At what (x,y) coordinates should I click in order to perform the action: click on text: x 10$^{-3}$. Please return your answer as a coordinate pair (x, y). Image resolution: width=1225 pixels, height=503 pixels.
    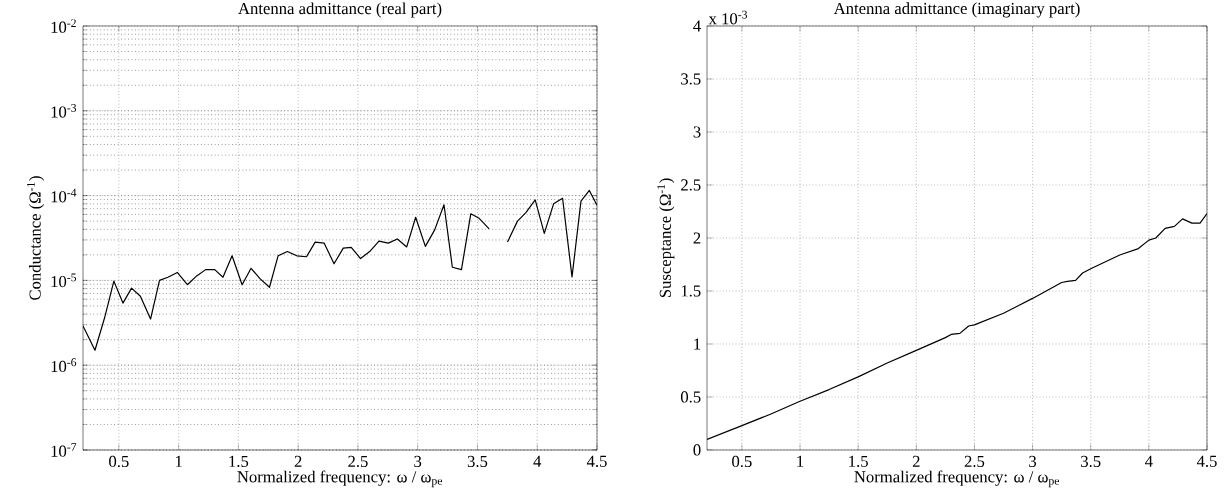
    Looking at the image, I should click on (728, 17).